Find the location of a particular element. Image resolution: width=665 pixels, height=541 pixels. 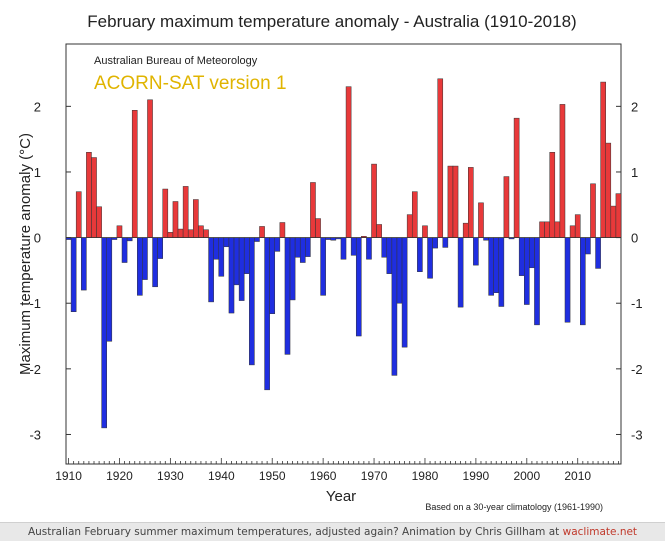

x-tick-label-1970: 1970 is located at coordinates (374, 476).